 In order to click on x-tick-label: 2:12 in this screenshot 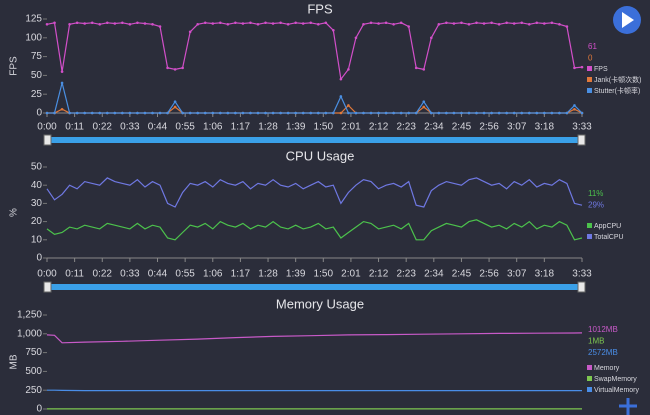, I will do `click(379, 274)`.